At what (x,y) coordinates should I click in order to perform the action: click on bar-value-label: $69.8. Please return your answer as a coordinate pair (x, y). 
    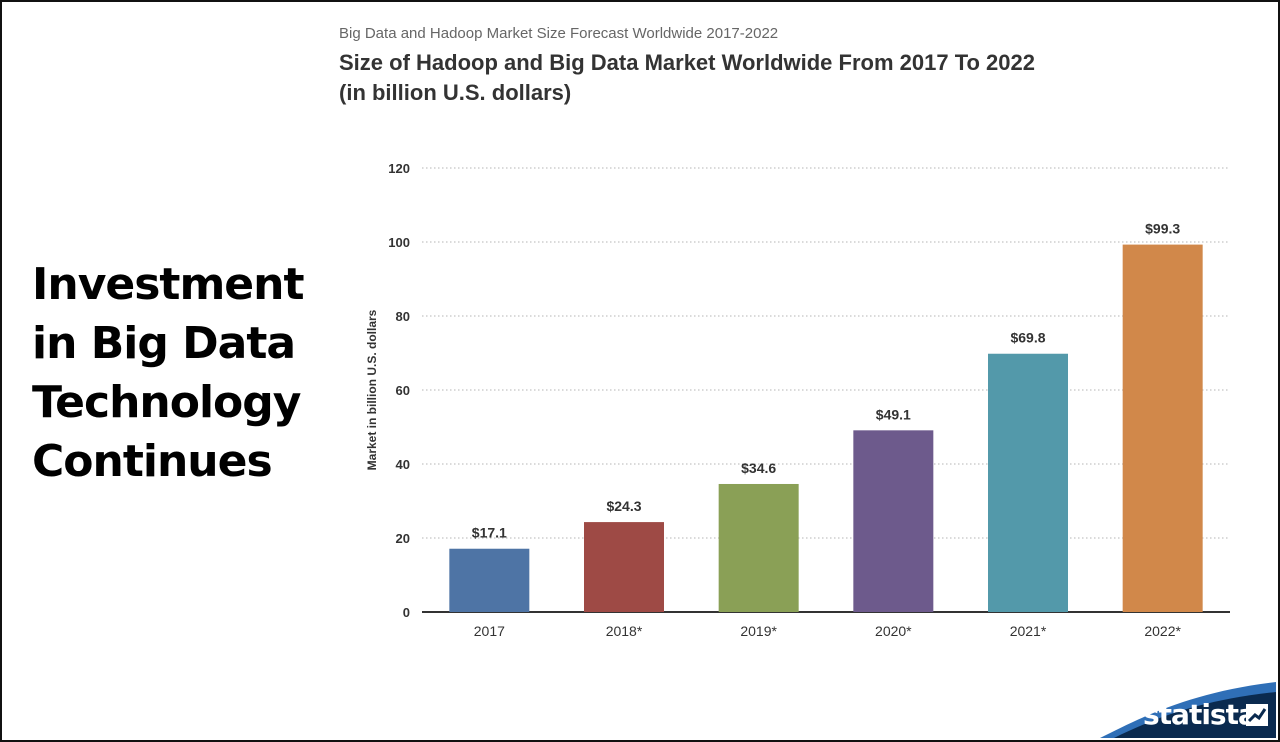
    Looking at the image, I should click on (1027, 338).